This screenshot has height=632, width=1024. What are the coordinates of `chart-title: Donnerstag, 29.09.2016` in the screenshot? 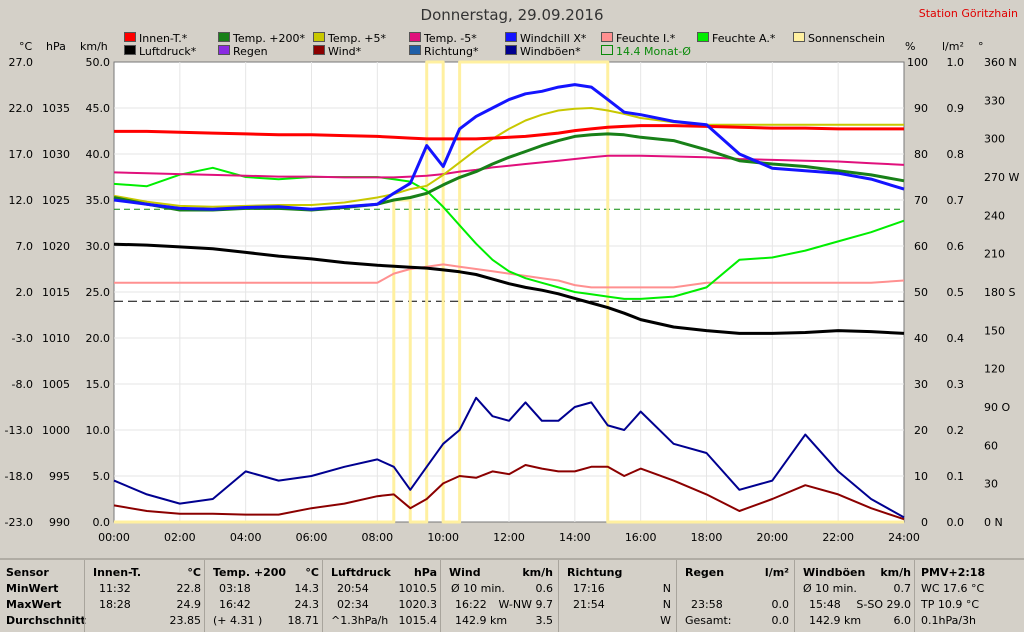 It's located at (512, 15).